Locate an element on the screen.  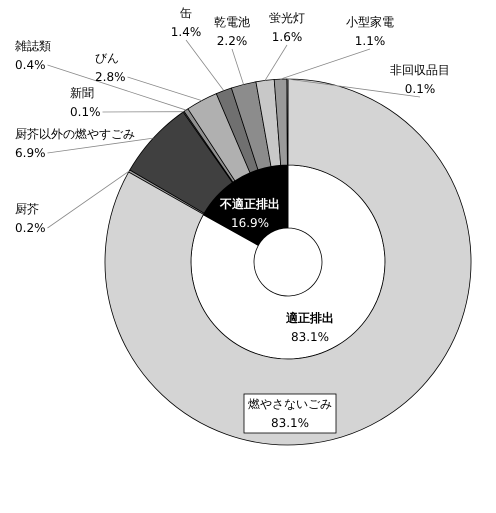
slice-label: 厨芥以外の燃やすごみ is located at coordinates (75, 134).